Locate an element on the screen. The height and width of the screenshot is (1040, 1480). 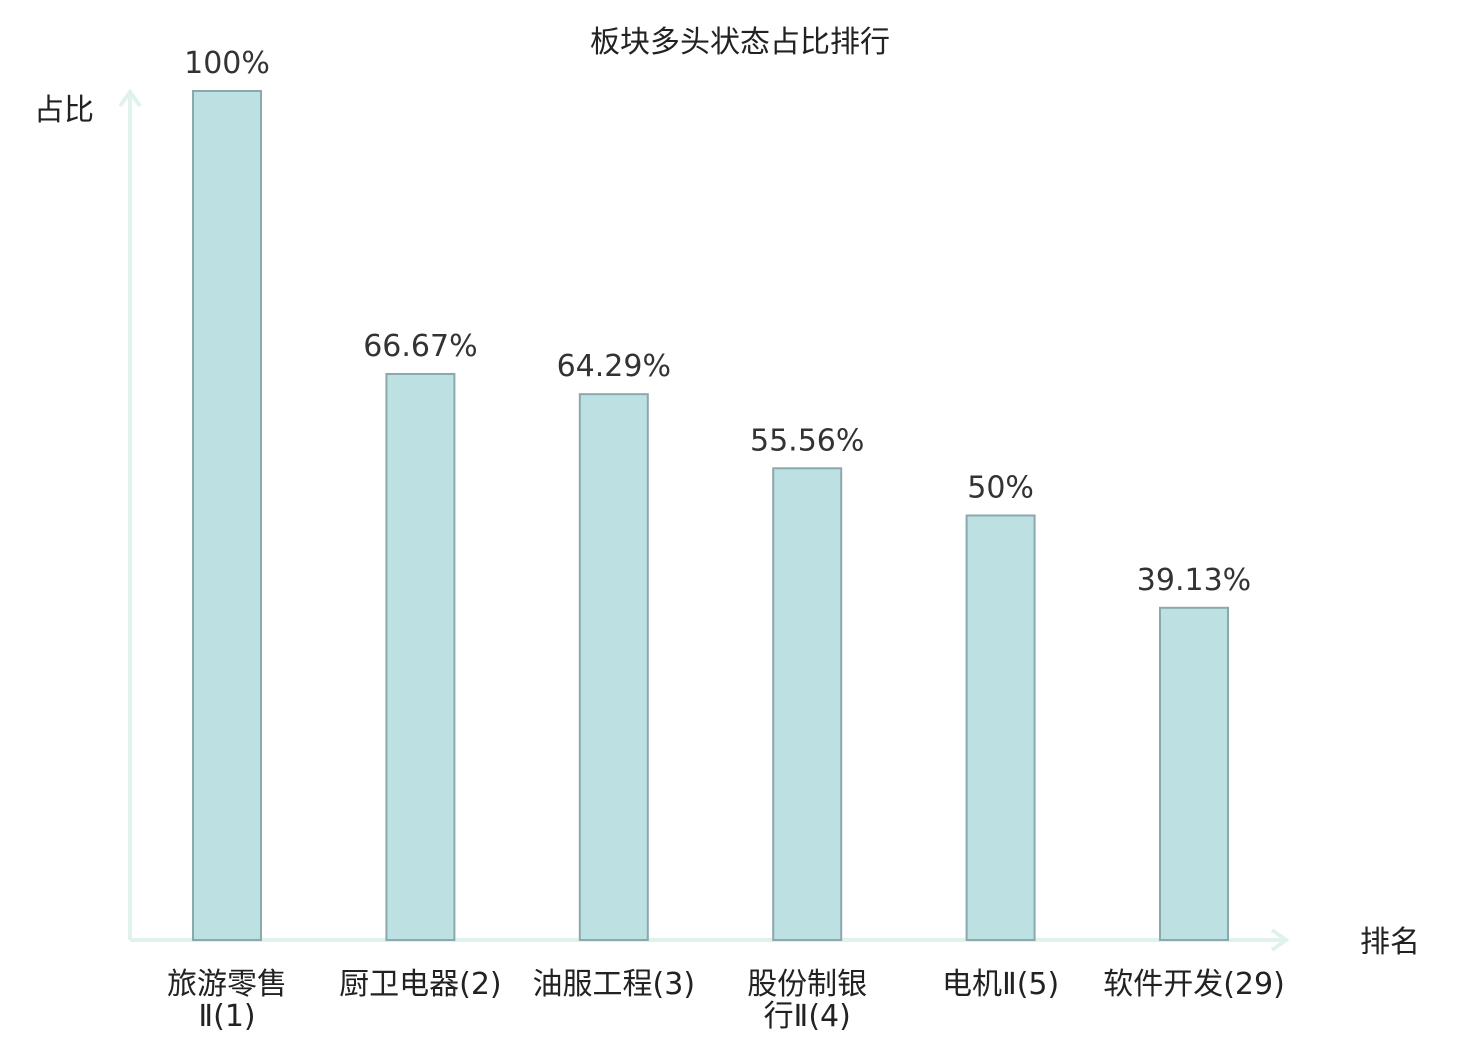
category-tick-label: 软件开发(29) is located at coordinates (1194, 984).